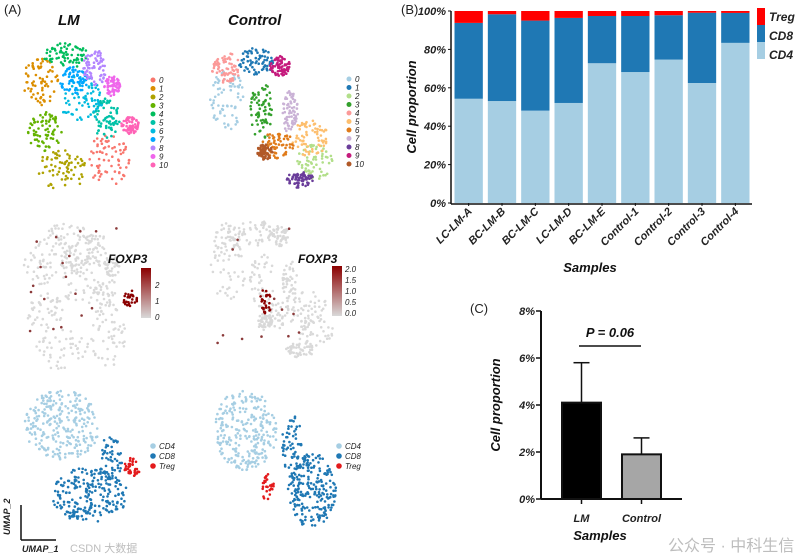 The image size is (798, 556). I want to click on legend-dot, so click(153, 105).